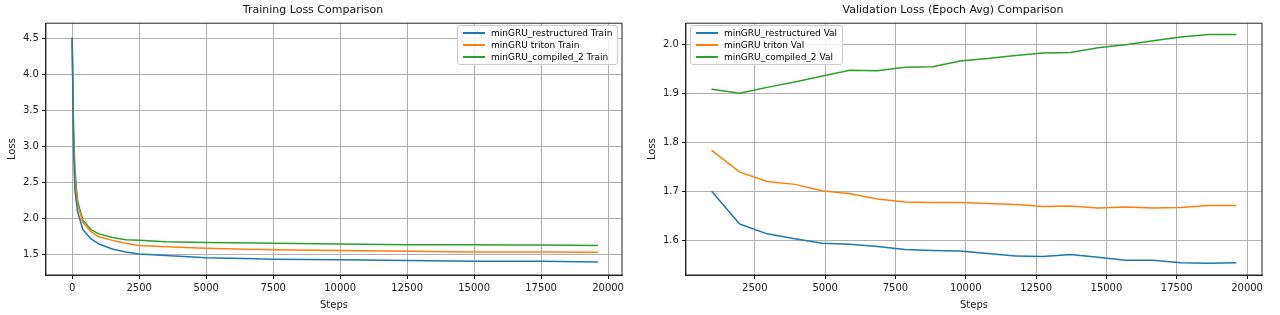 The image size is (1280, 315). What do you see at coordinates (31, 182) in the screenshot?
I see `y-tick-label: 2.5` at bounding box center [31, 182].